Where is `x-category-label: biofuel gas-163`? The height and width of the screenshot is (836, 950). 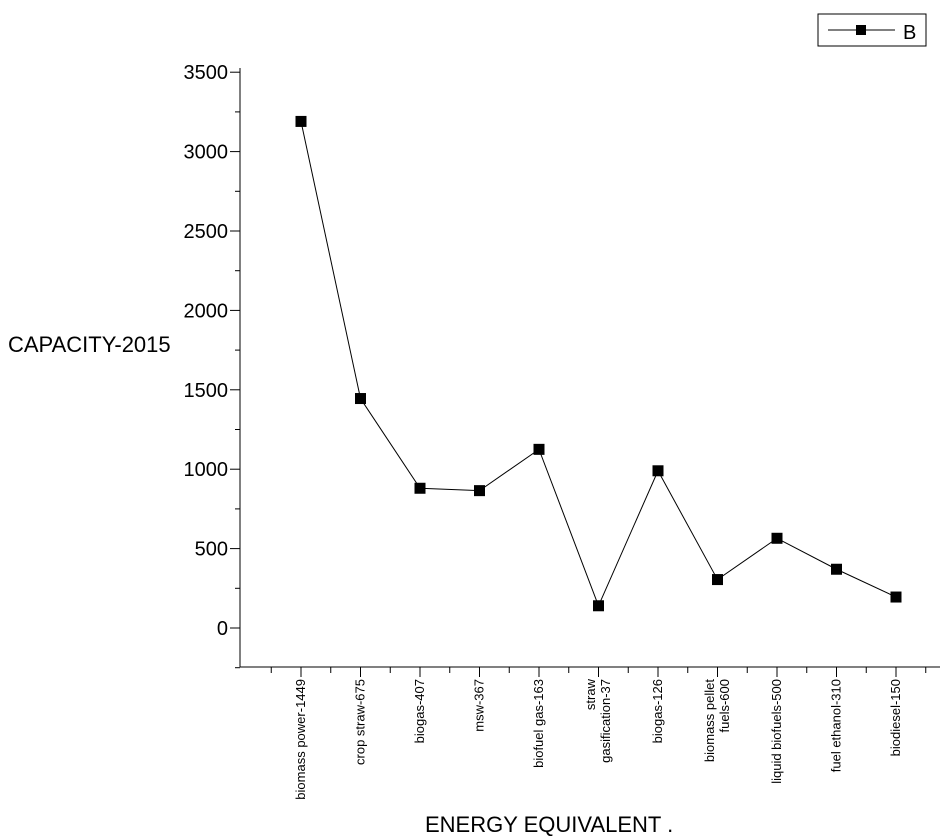
x-category-label: biofuel gas-163 is located at coordinates (538, 723).